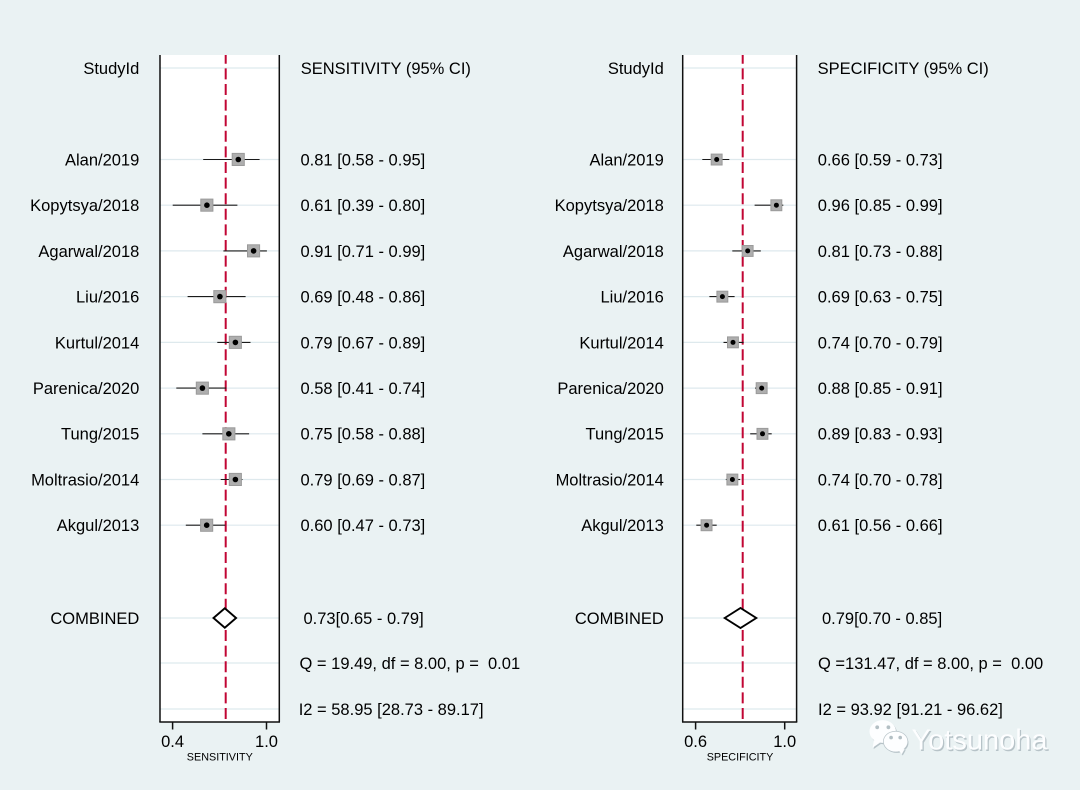 This screenshot has height=790, width=1080. I want to click on svg-text: 0.79 [0.67 - 0.89], so click(363, 343).